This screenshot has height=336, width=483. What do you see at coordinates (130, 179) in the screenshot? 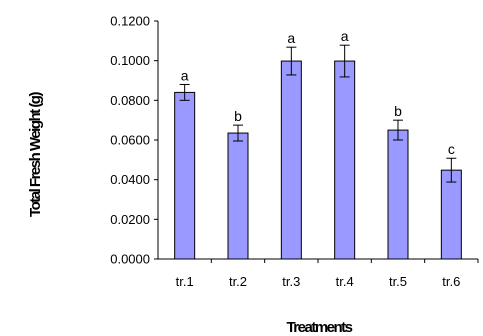
I see `y-tick-label: 0.0400` at bounding box center [130, 179].